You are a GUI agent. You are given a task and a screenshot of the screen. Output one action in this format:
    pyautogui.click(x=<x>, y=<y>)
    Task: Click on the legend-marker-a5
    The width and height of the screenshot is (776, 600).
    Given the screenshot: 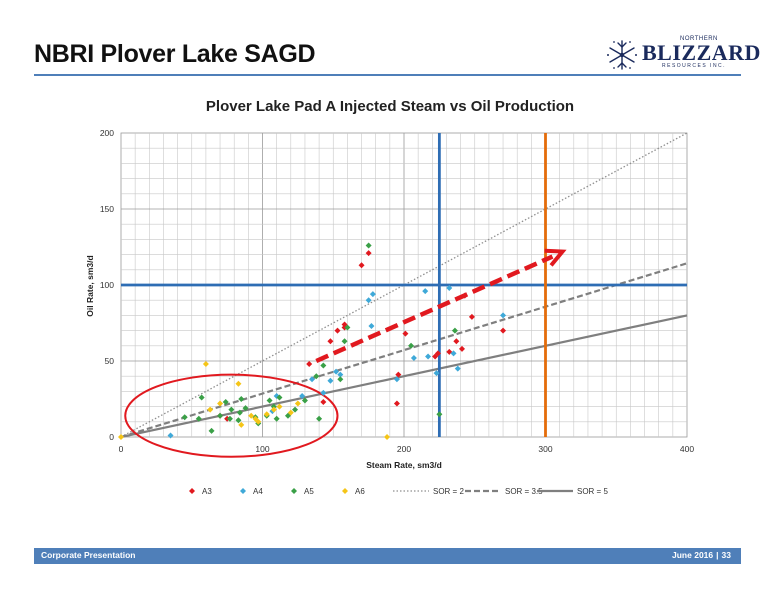 What is the action you would take?
    pyautogui.click(x=294, y=491)
    